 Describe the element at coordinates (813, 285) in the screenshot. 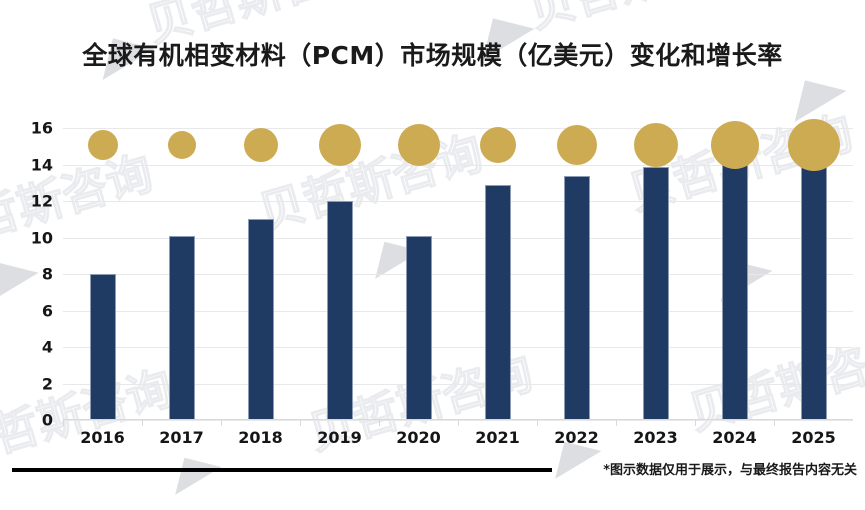

I see `bar-2025` at that location.